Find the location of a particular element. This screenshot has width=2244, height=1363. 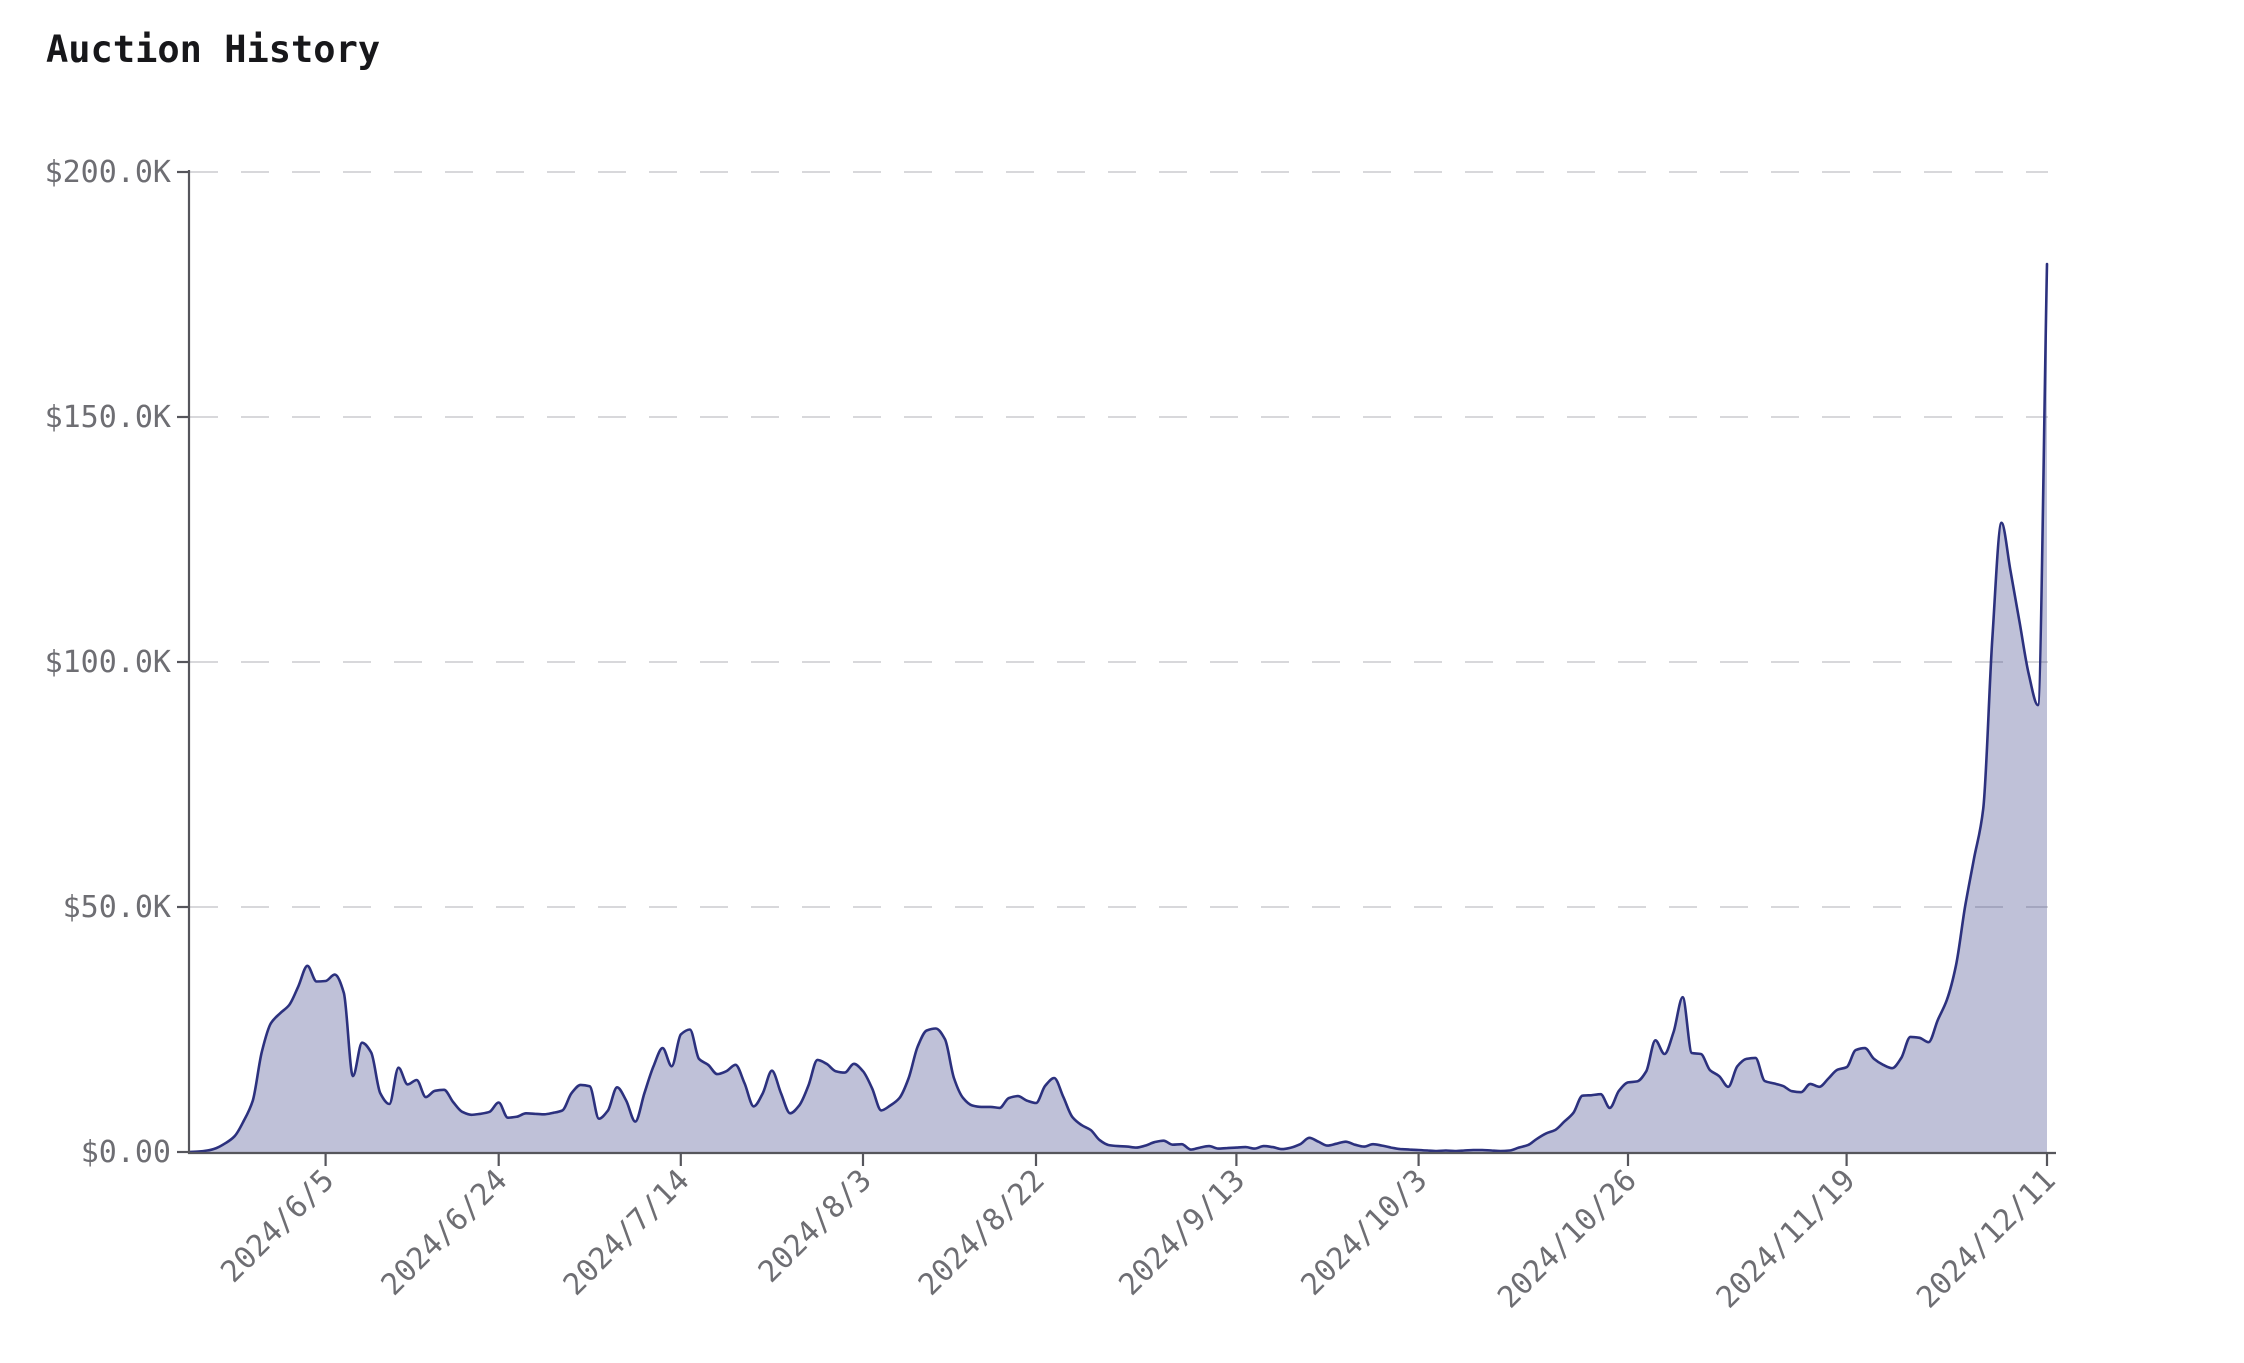

x-axis-label: 2024/10/26 is located at coordinates (1567, 1239).